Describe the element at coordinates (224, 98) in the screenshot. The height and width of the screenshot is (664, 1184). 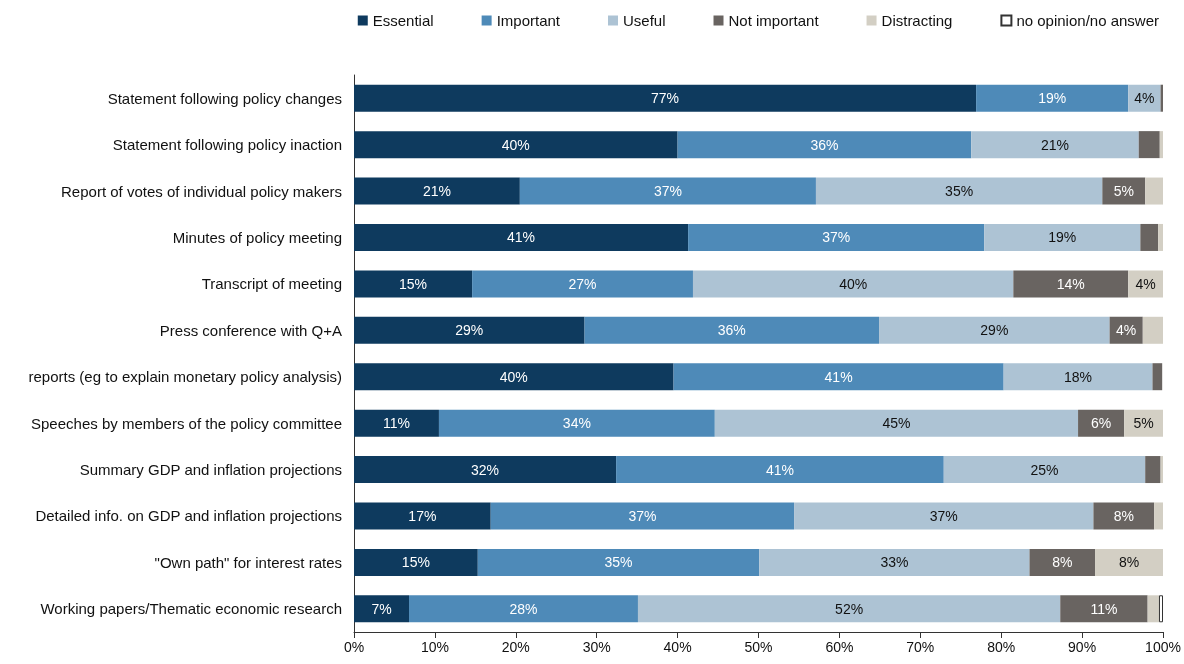
I see `y-tick-label: Statement following policy changes` at that location.